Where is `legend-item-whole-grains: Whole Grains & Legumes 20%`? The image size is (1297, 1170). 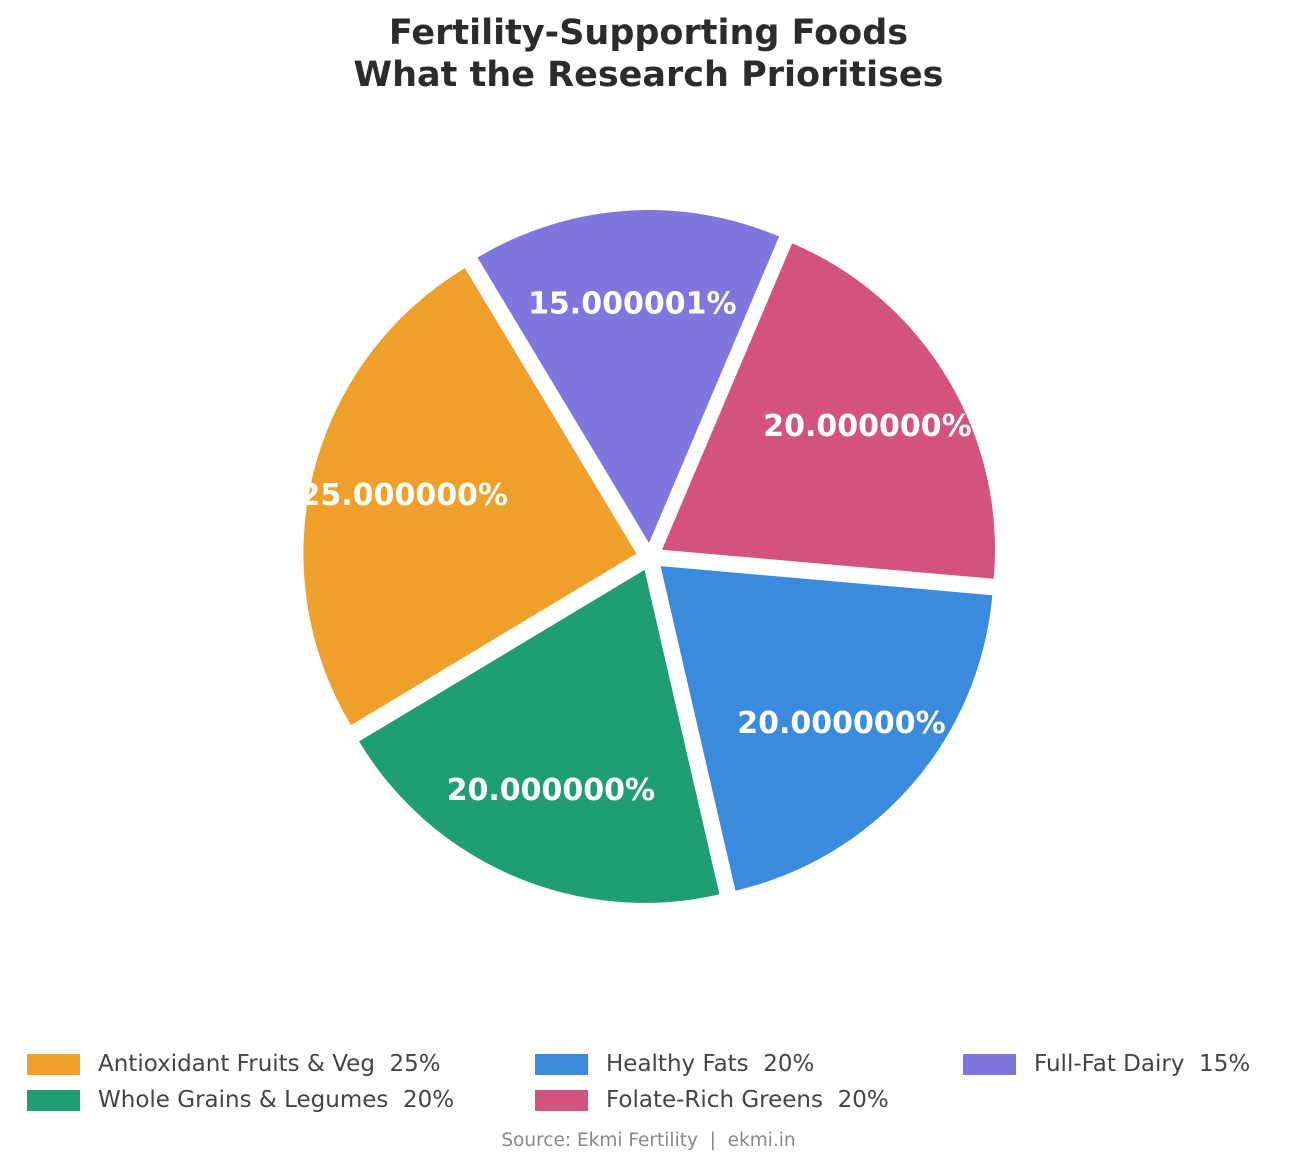
legend-item-whole-grains: Whole Grains & Legumes 20% is located at coordinates (240, 1100).